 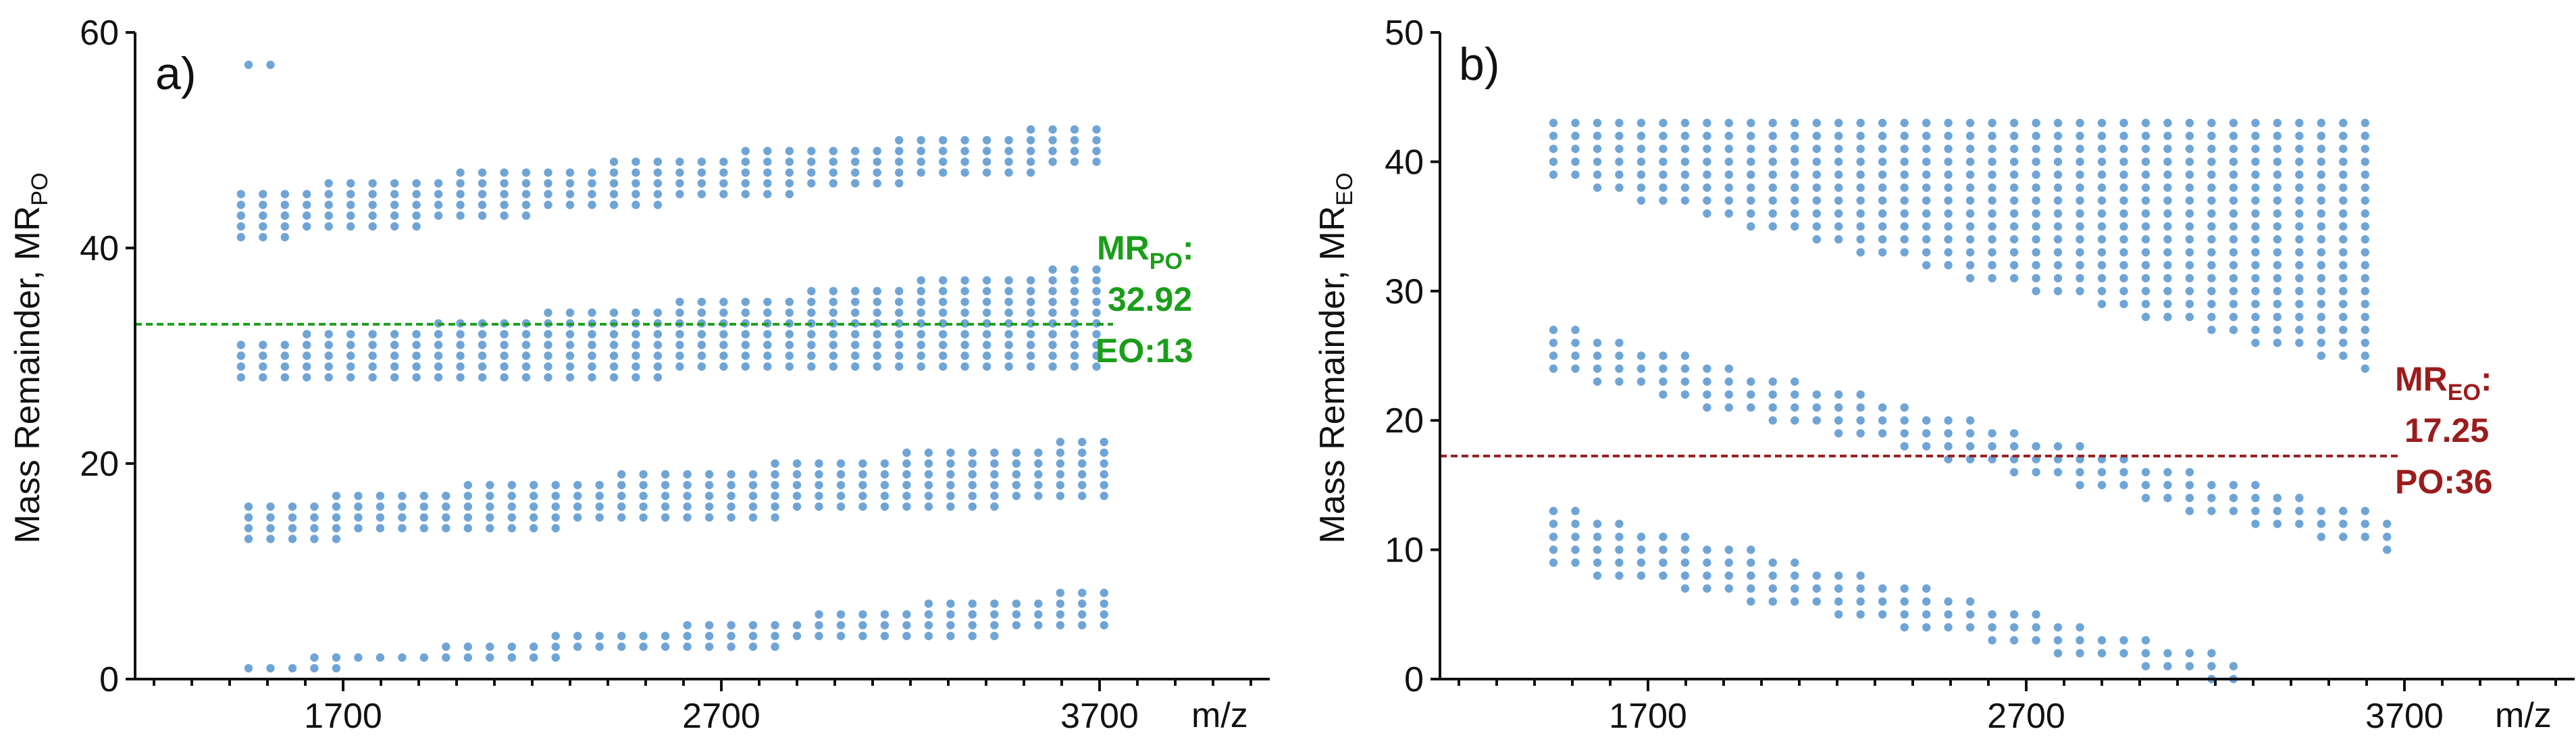 I want to click on panel-b-annotation-value: 17.25, so click(x=2446, y=431).